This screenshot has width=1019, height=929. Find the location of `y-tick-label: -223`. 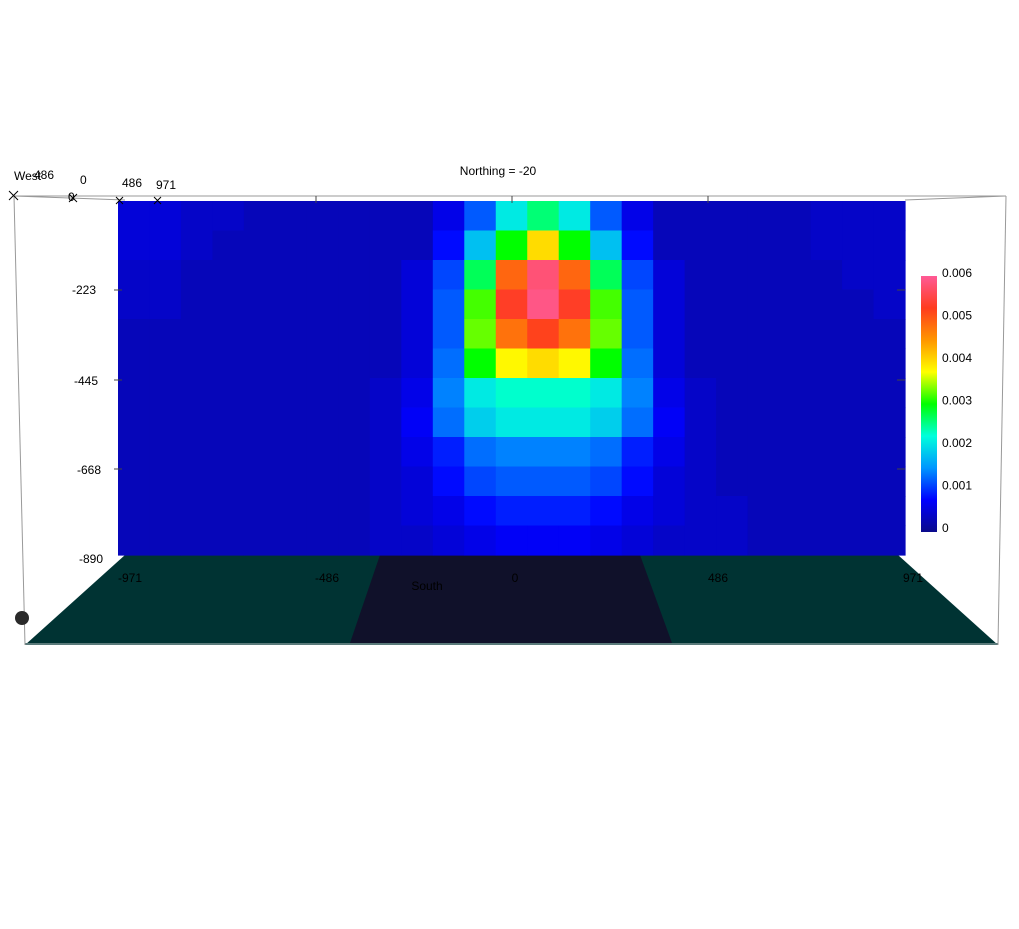

y-tick-label: -223 is located at coordinates (84, 290).